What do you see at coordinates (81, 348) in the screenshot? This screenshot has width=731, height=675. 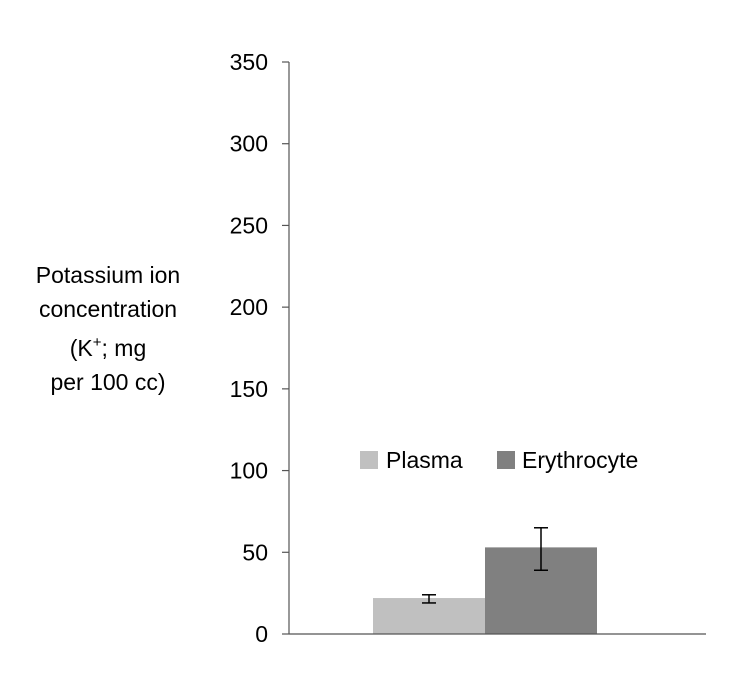 I see `y-axis-label-k: (K` at bounding box center [81, 348].